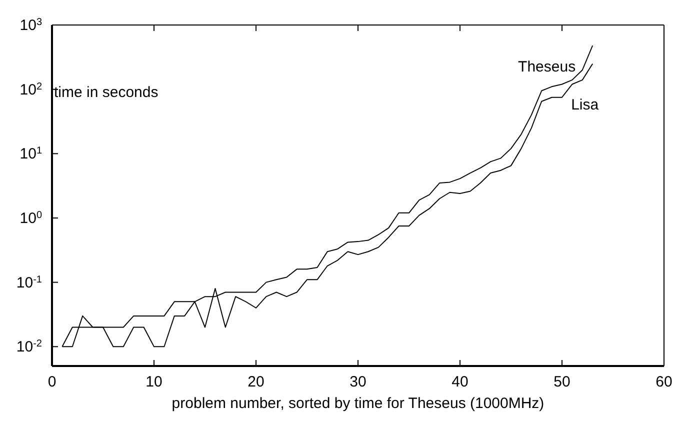 This screenshot has height=424, width=687. I want to click on series-label: Theseus, so click(547, 67).